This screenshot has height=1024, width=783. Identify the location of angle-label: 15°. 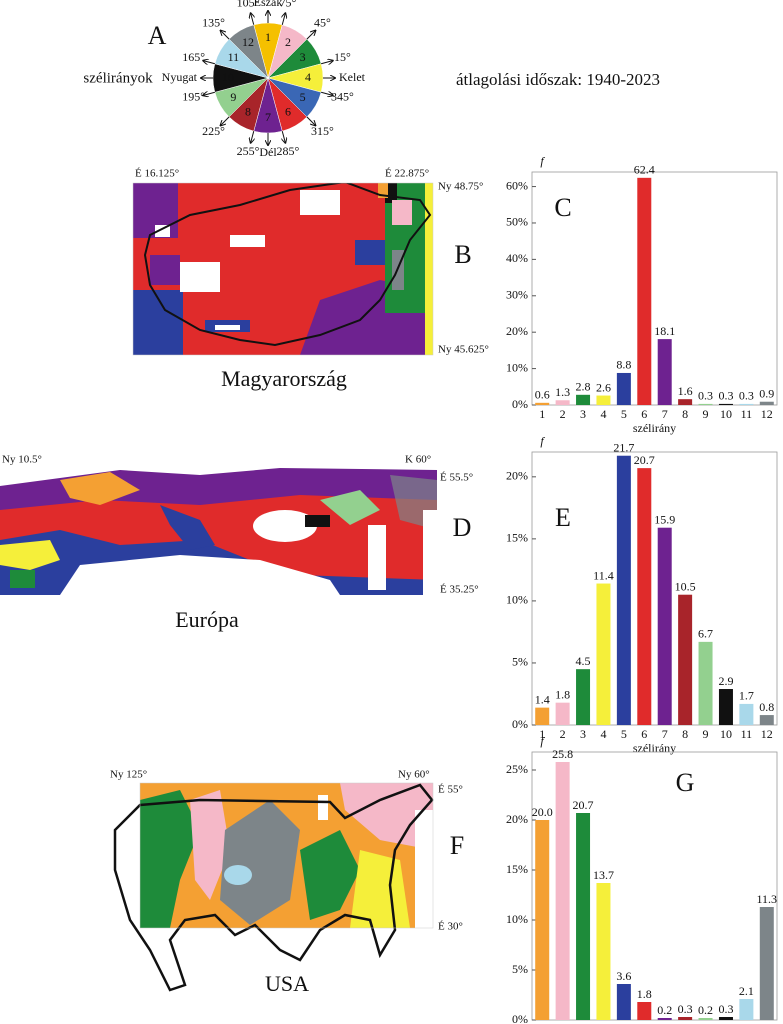
(342, 57).